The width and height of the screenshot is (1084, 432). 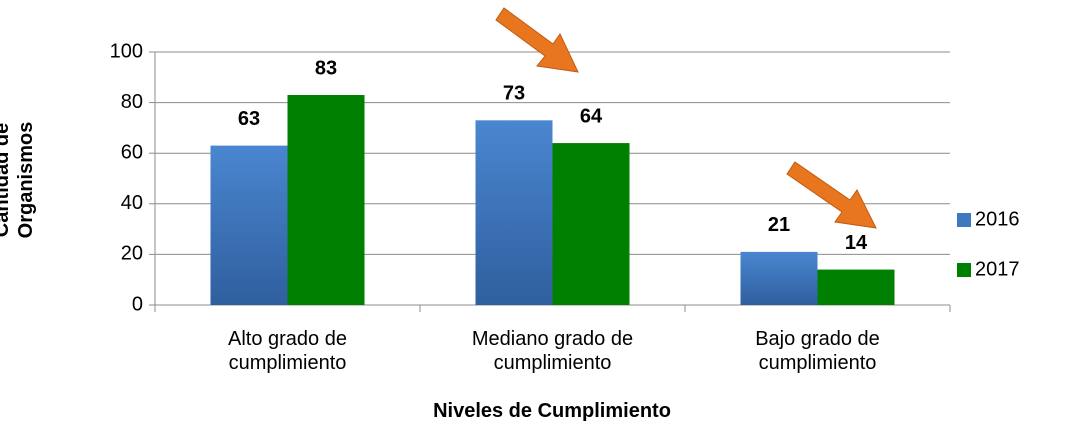 I want to click on x-tick-label: Bajo grado de cumplimiento, so click(x=817, y=351).